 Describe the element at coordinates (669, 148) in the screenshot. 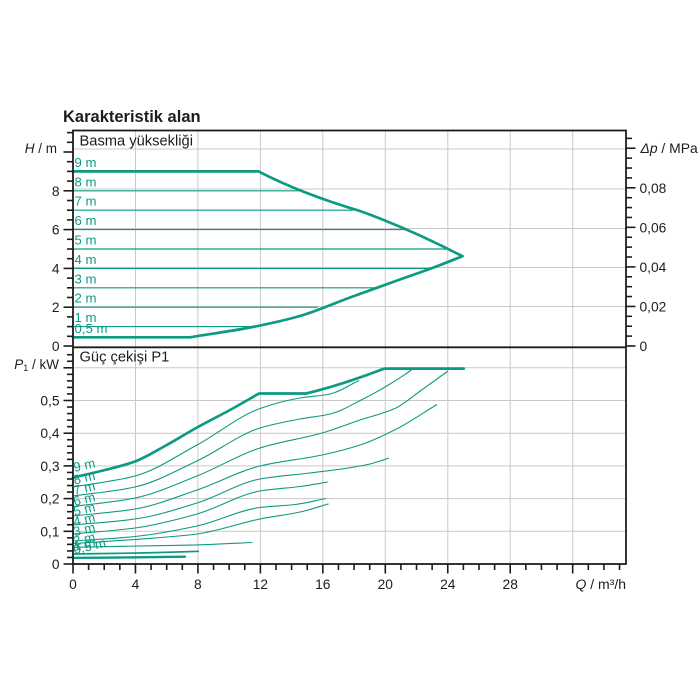

I see `svg-text: Δp / MPa` at that location.